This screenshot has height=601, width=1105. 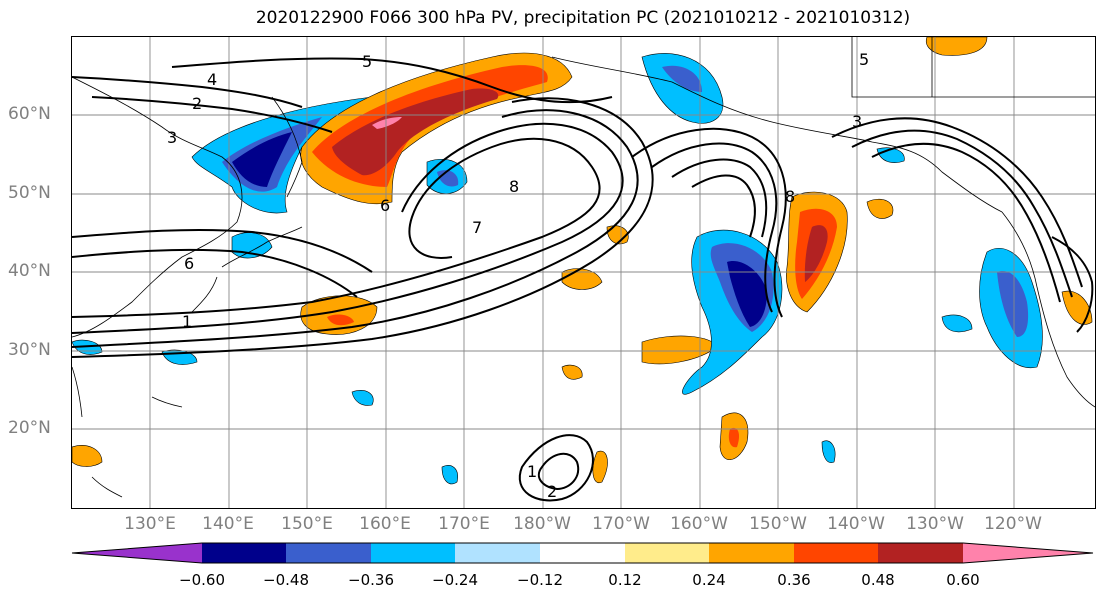 What do you see at coordinates (29, 114) in the screenshot?
I see `lat-label-60n: 60°N` at bounding box center [29, 114].